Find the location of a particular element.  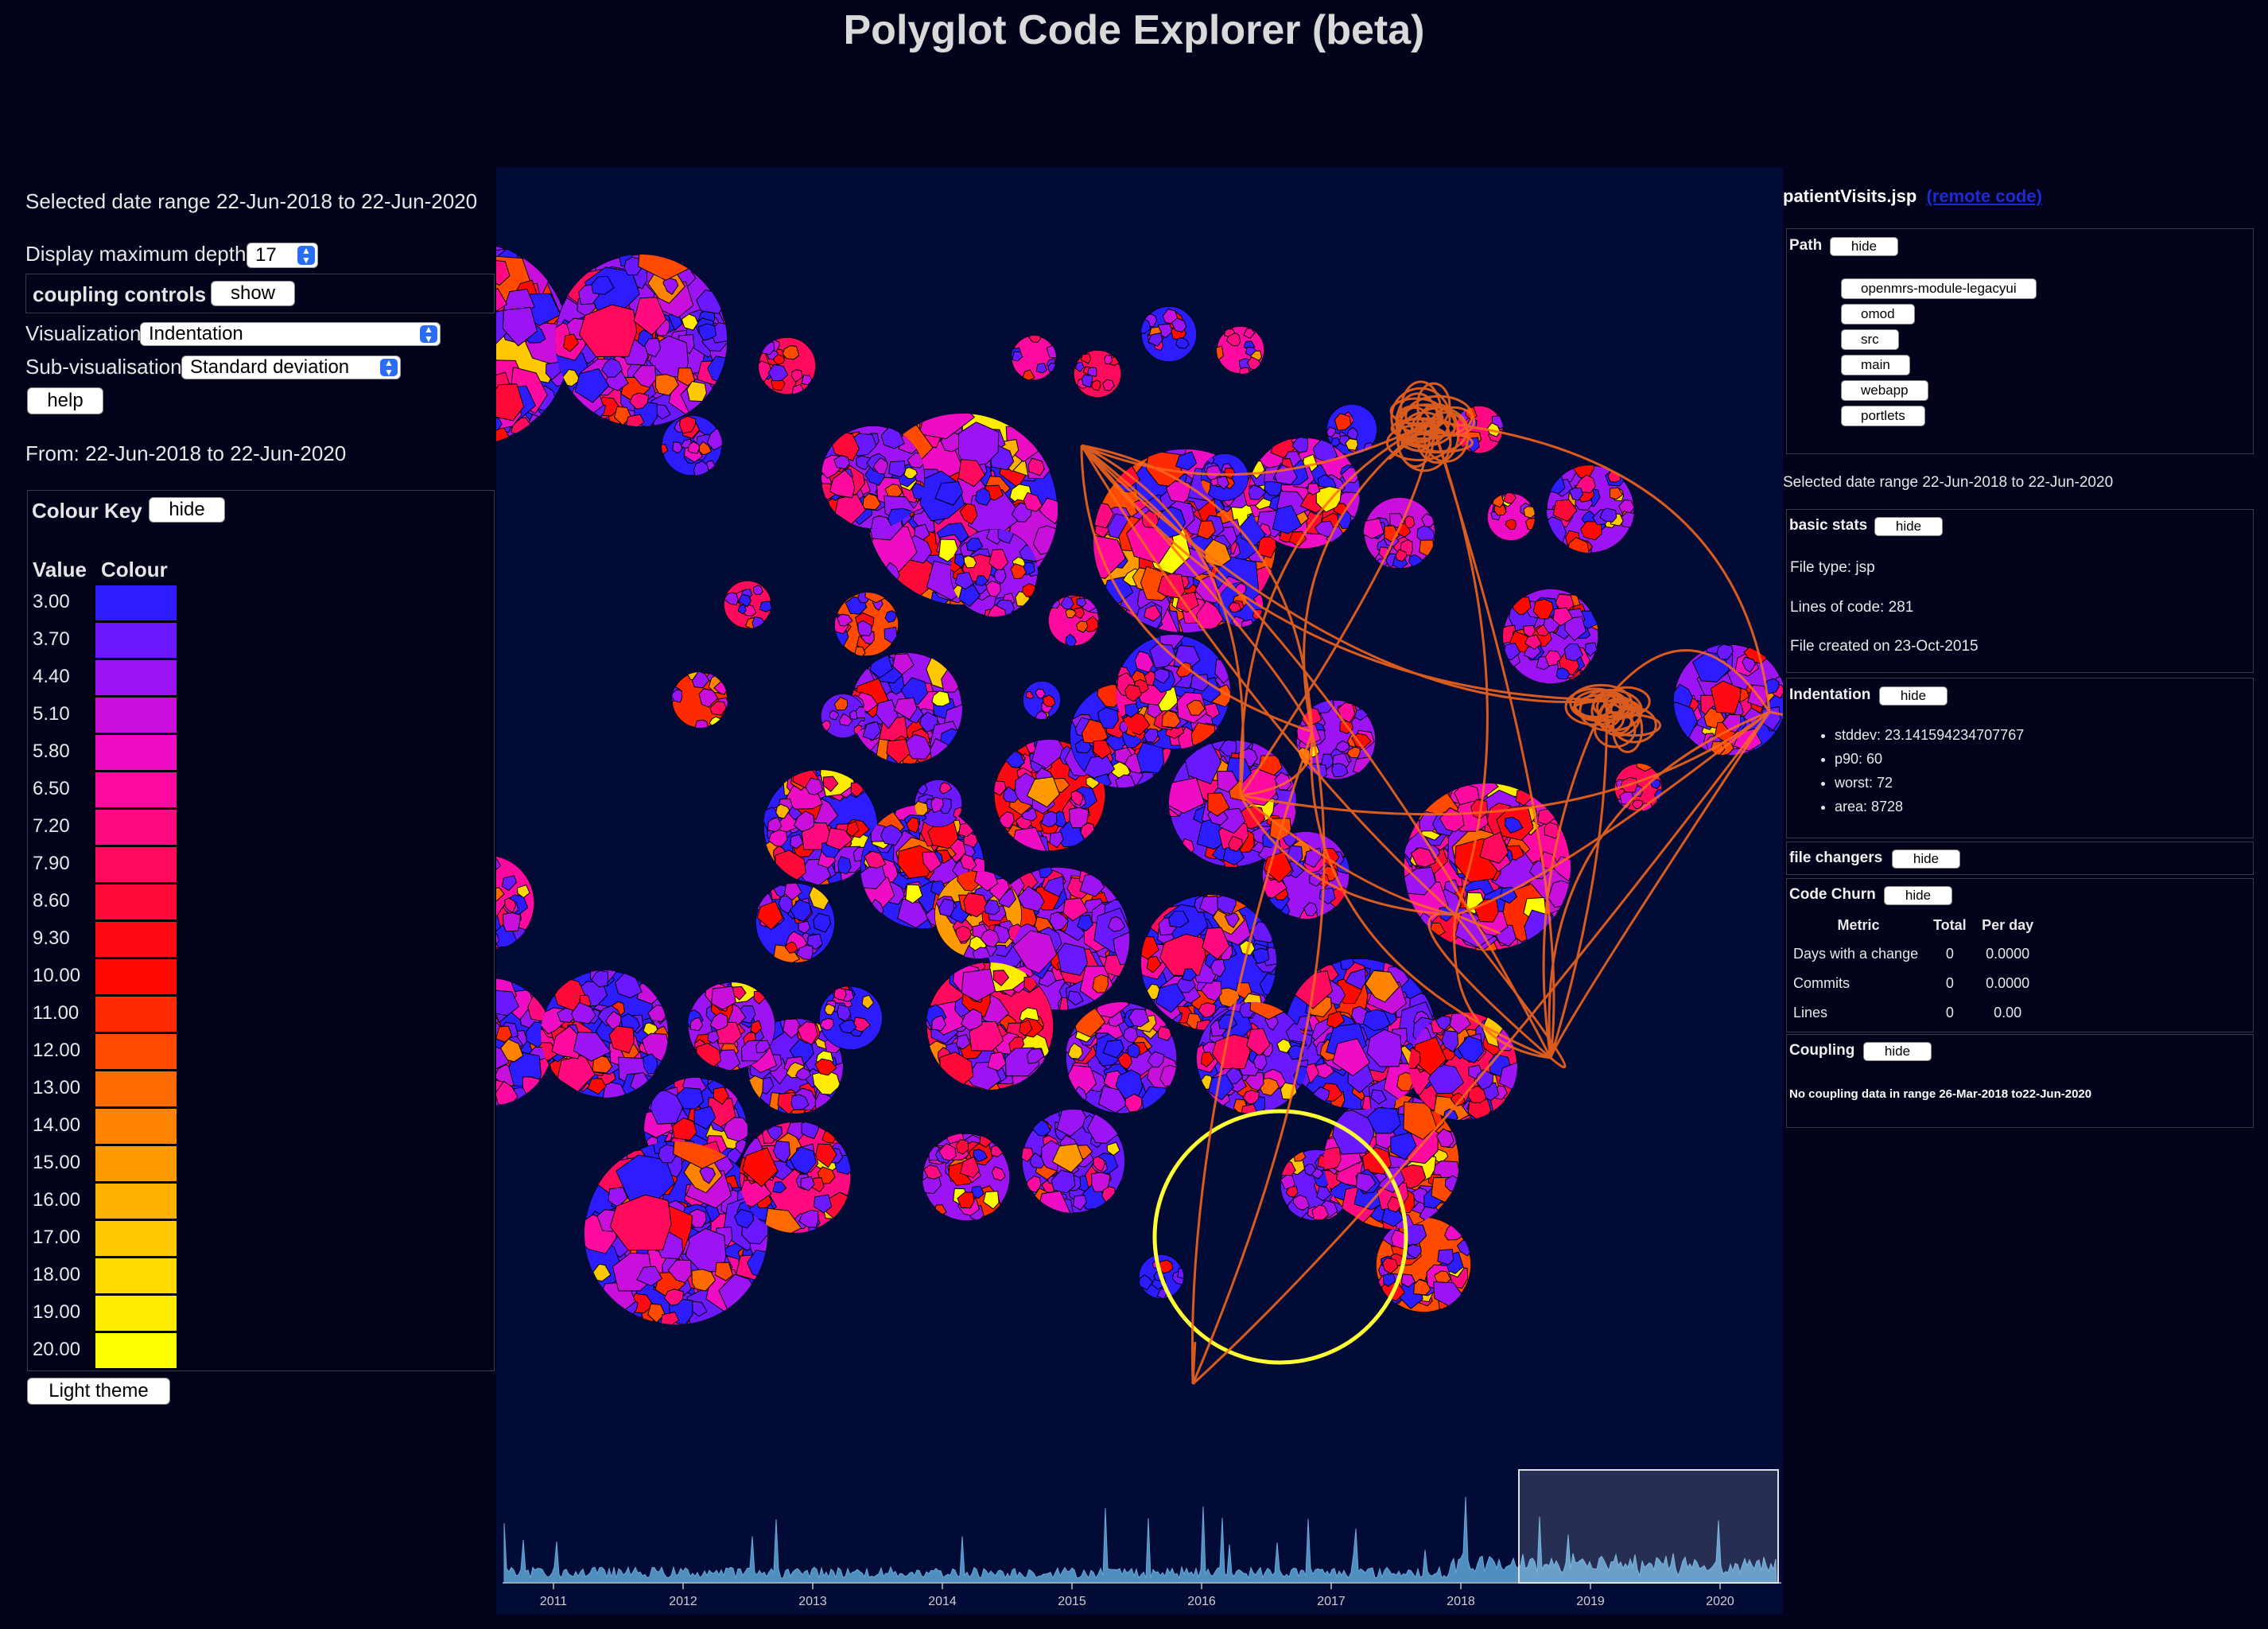

subvis-select: Standard deviation ▲ ▼ is located at coordinates (291, 367).